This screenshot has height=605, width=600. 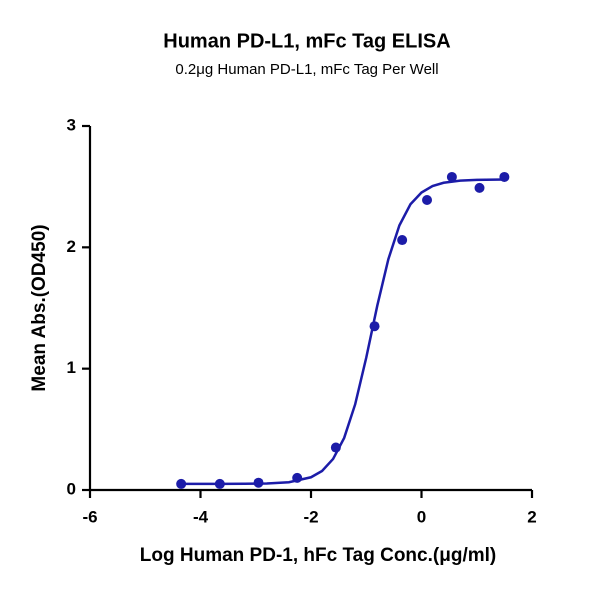 I want to click on x-axis-label: Log Human PD-1, hFc Tag Conc.(μg/ml), so click(x=318, y=555).